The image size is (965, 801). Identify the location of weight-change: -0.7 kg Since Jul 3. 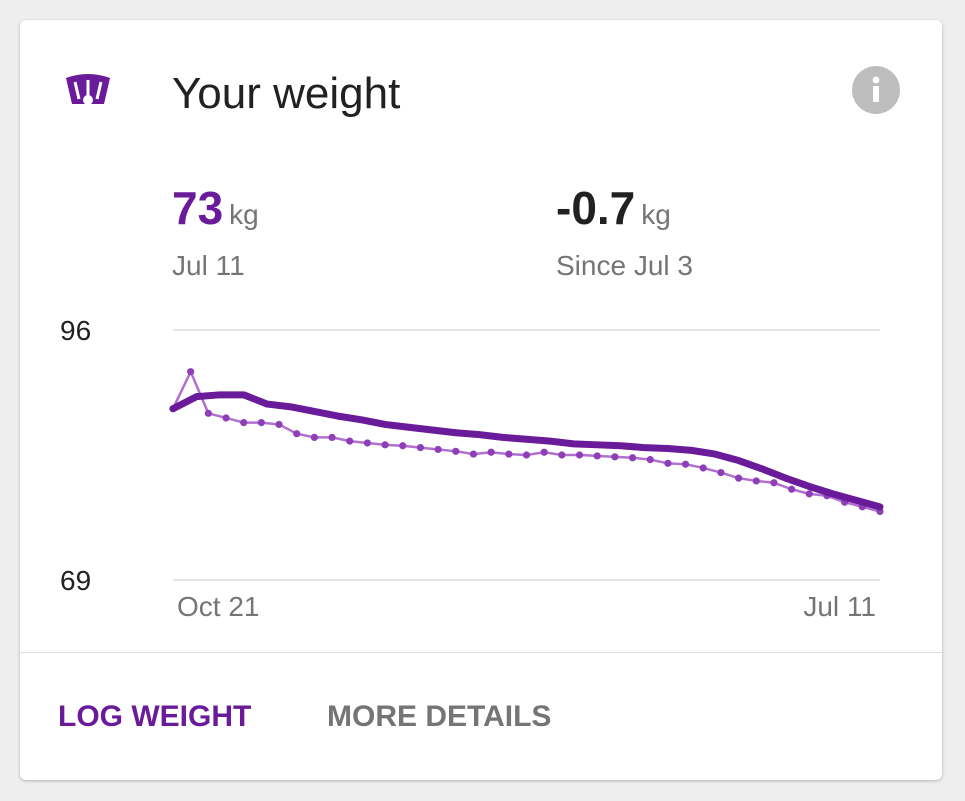
(624, 231).